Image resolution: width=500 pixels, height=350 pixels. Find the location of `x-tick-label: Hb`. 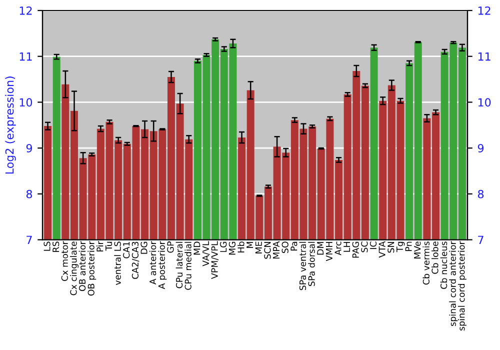

x-tick-label: Hb is located at coordinates (241, 247).